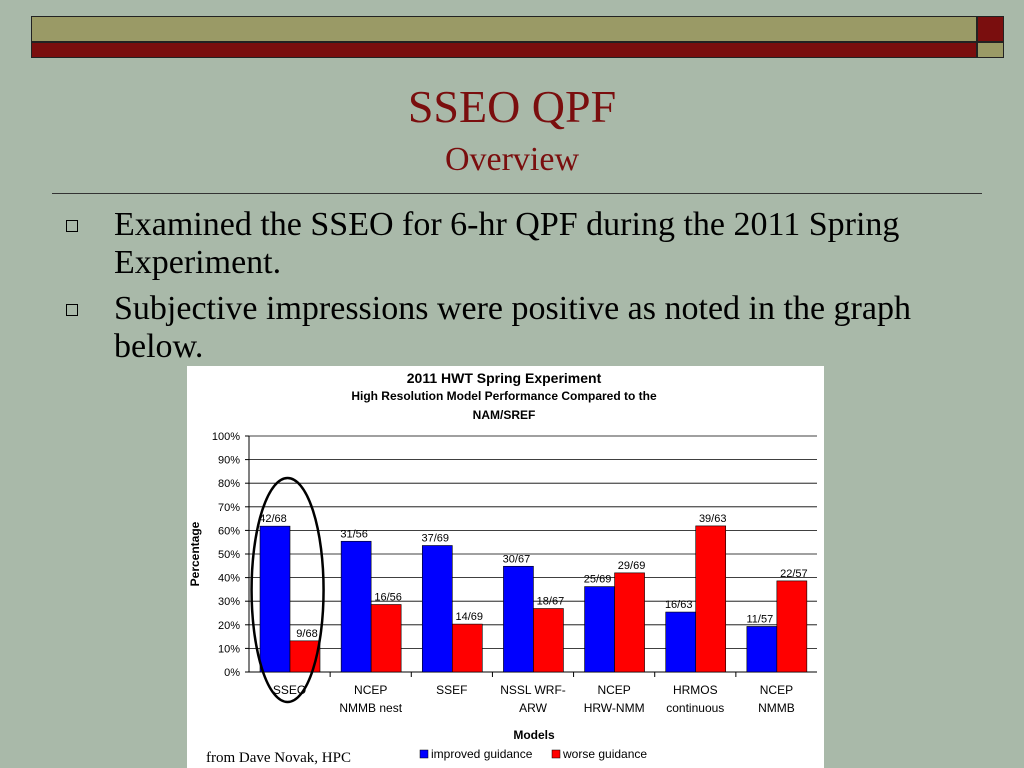  Describe the element at coordinates (229, 531) in the screenshot. I see `y-tick-label: 60%` at that location.